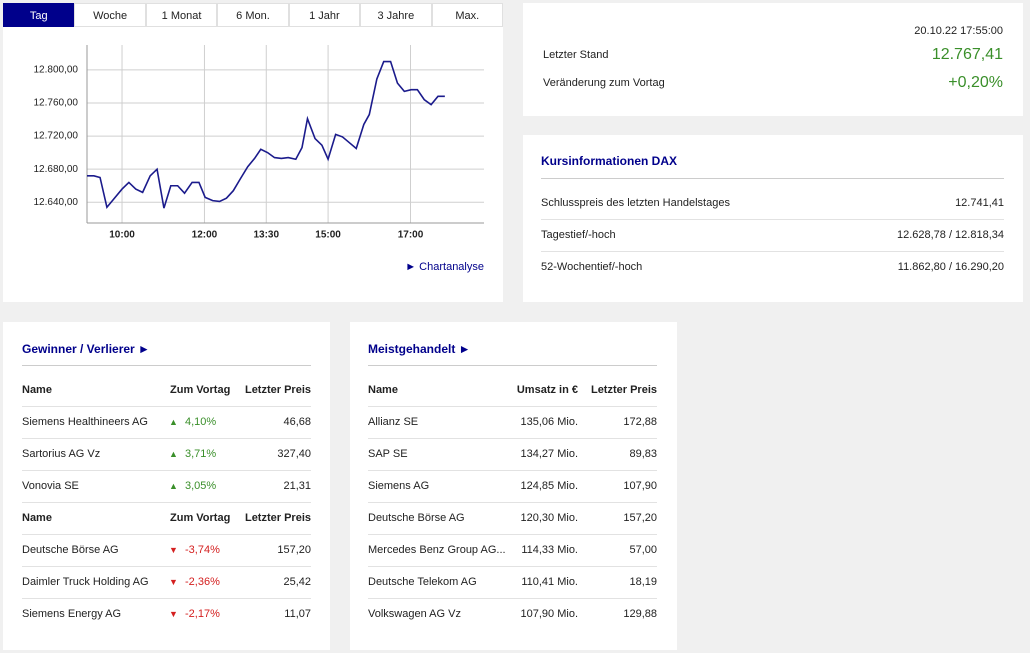 The height and width of the screenshot is (653, 1030). Describe the element at coordinates (202, 582) in the screenshot. I see `change: -2,36%` at that location.